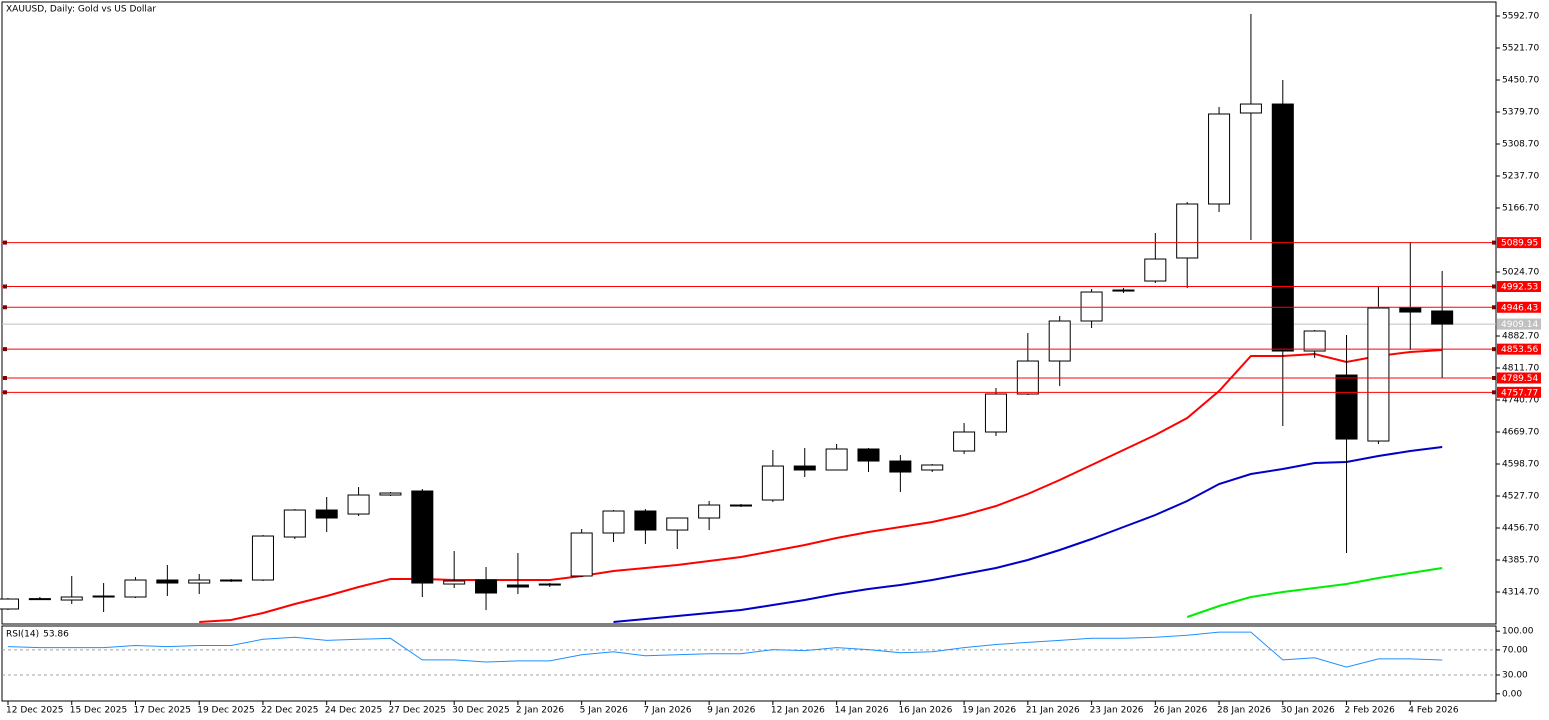 The image size is (1549, 720). I want to click on rsi-title: RSI(14), so click(22, 635).